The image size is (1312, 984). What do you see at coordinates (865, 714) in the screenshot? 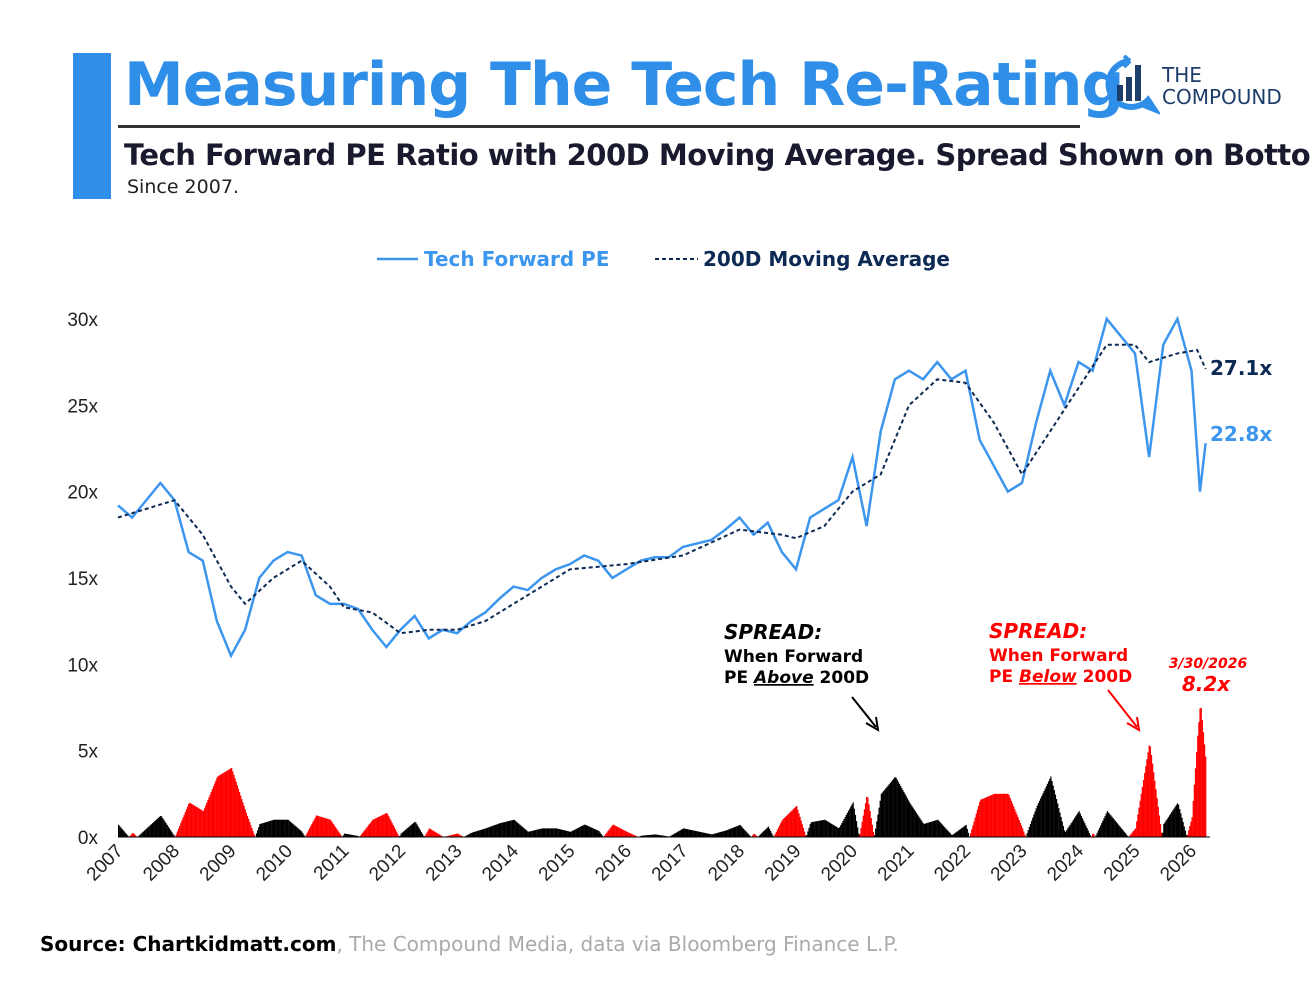
I see `above-arrow-icon` at bounding box center [865, 714].